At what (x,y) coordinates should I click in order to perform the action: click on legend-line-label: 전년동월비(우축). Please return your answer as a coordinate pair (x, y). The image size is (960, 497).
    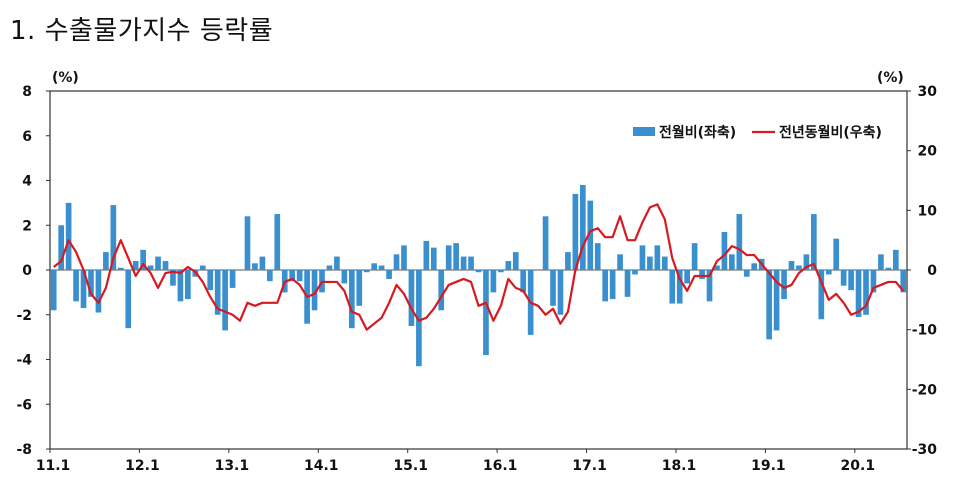
    Looking at the image, I should click on (830, 132).